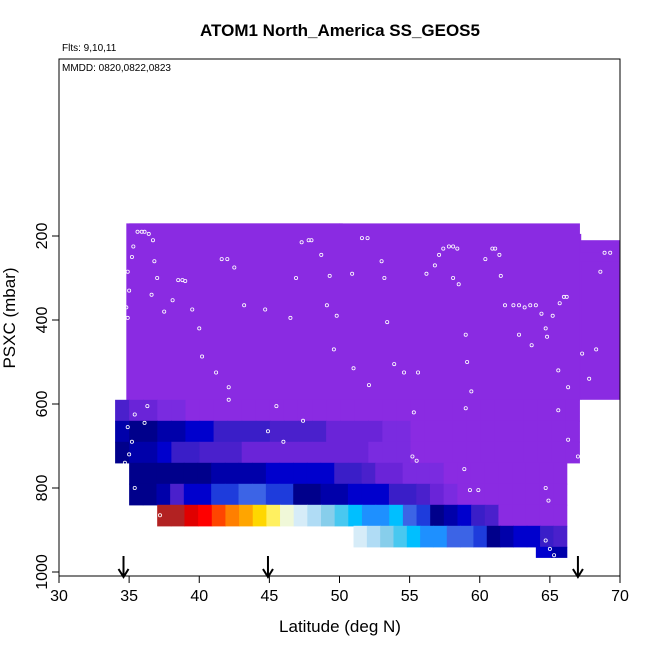 The width and height of the screenshot is (650, 650). What do you see at coordinates (598, 257) in the screenshot?
I see `profile-region` at bounding box center [598, 257].